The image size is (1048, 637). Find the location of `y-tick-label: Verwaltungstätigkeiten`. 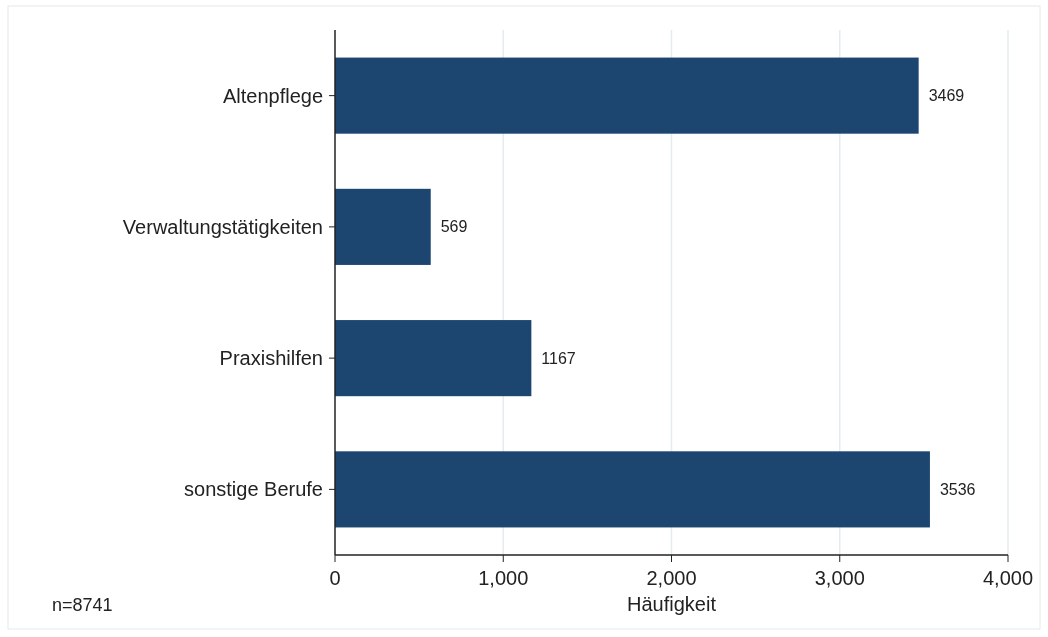

y-tick-label: Verwaltungstätigkeiten is located at coordinates (222, 226).